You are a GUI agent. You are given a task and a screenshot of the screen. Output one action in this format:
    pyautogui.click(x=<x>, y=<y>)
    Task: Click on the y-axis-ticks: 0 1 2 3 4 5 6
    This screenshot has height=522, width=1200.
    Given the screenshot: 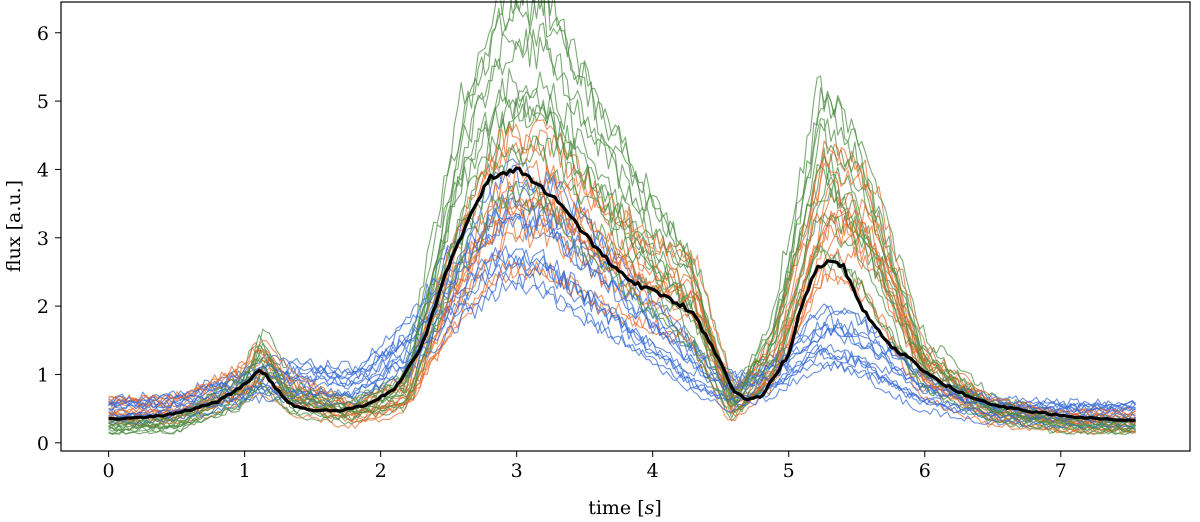 What is the action you would take?
    pyautogui.click(x=49, y=239)
    